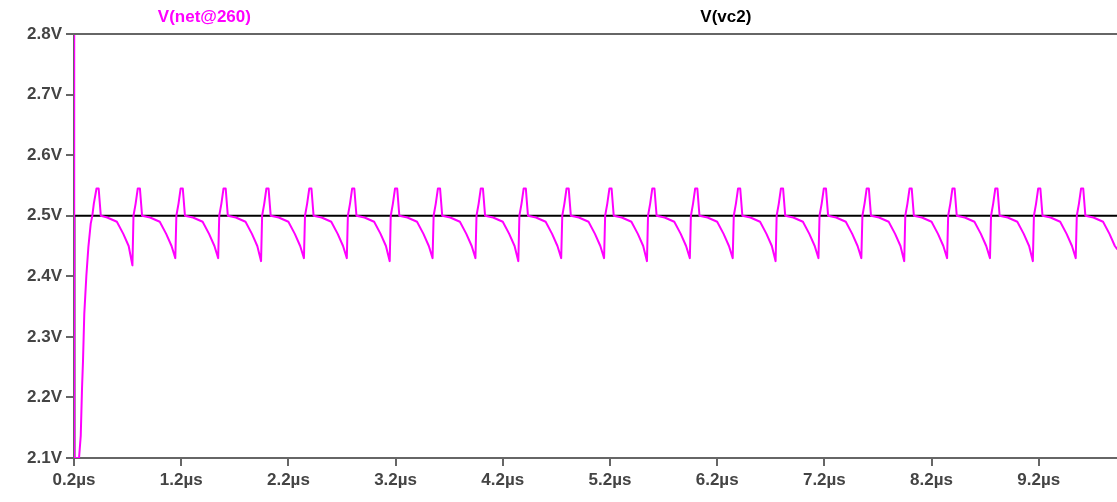  What do you see at coordinates (503, 479) in the screenshot?
I see `x-tick-label: 4.2µs` at bounding box center [503, 479].